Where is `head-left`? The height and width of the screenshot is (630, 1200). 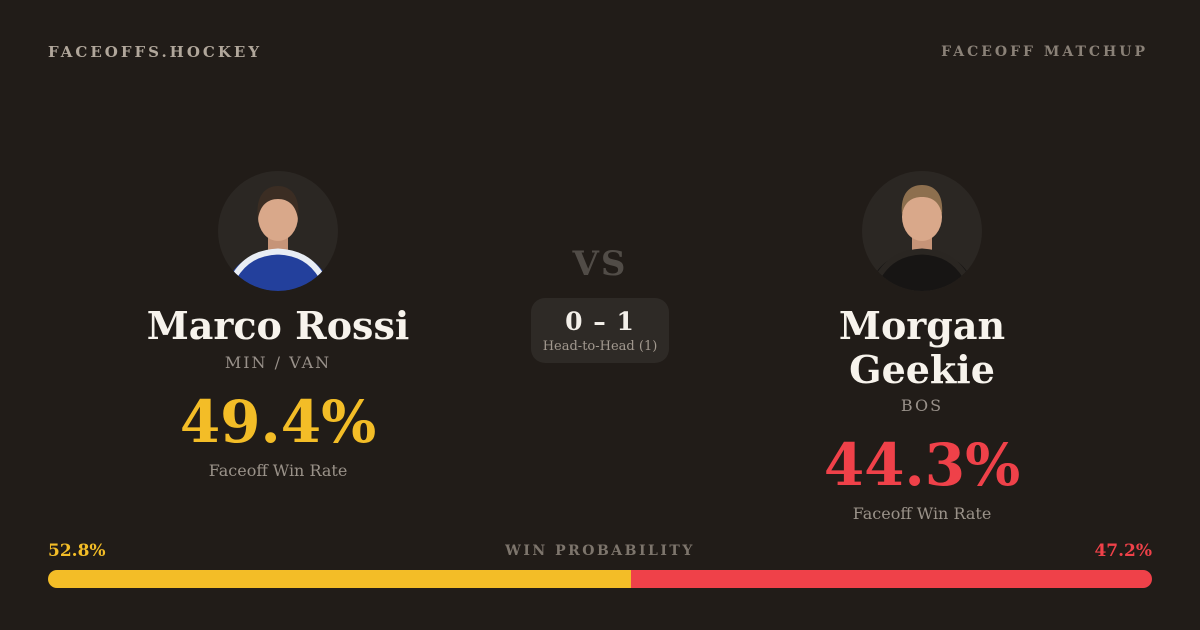 head-left is located at coordinates (278, 217).